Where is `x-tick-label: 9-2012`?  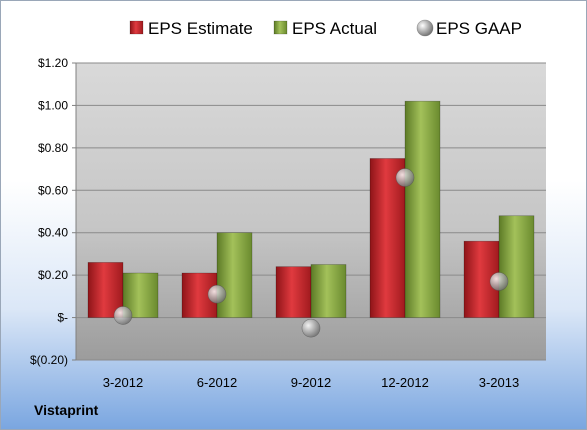 x-tick-label: 9-2012 is located at coordinates (311, 382).